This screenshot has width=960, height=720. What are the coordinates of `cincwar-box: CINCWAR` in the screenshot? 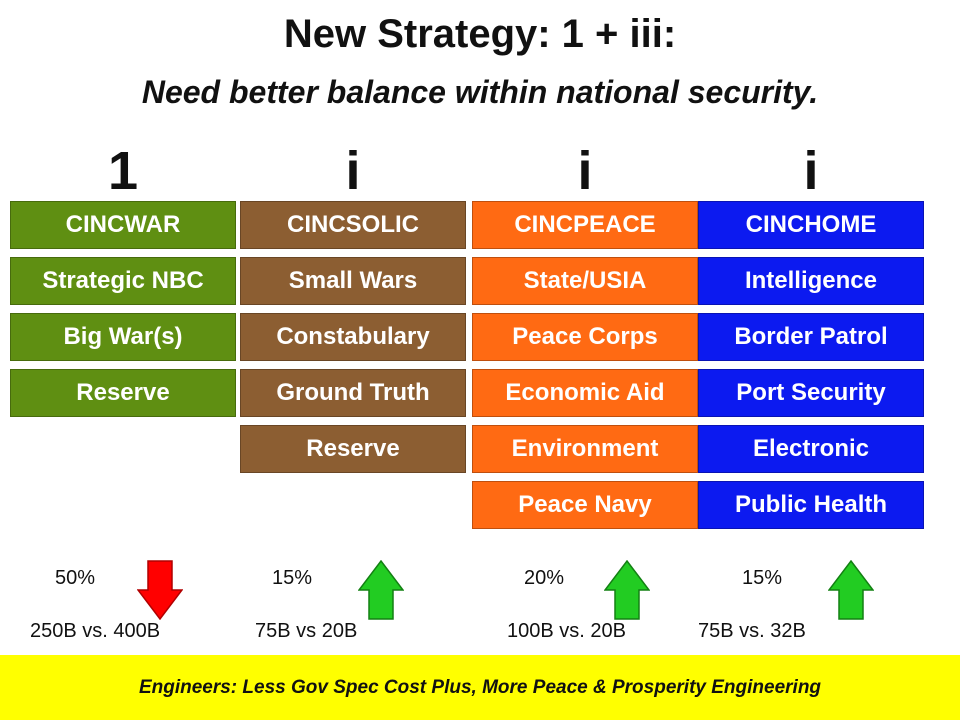 It's located at (123, 225).